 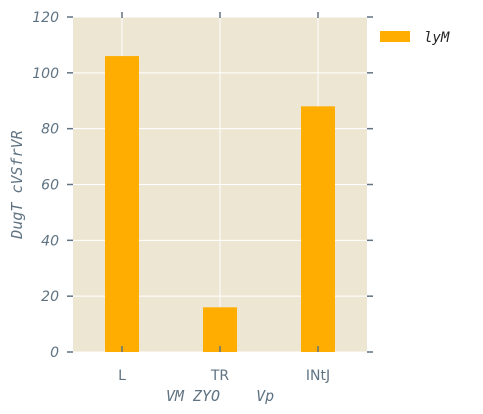 I want to click on x-axis-label: VM ZYO Vp, so click(x=220, y=396).